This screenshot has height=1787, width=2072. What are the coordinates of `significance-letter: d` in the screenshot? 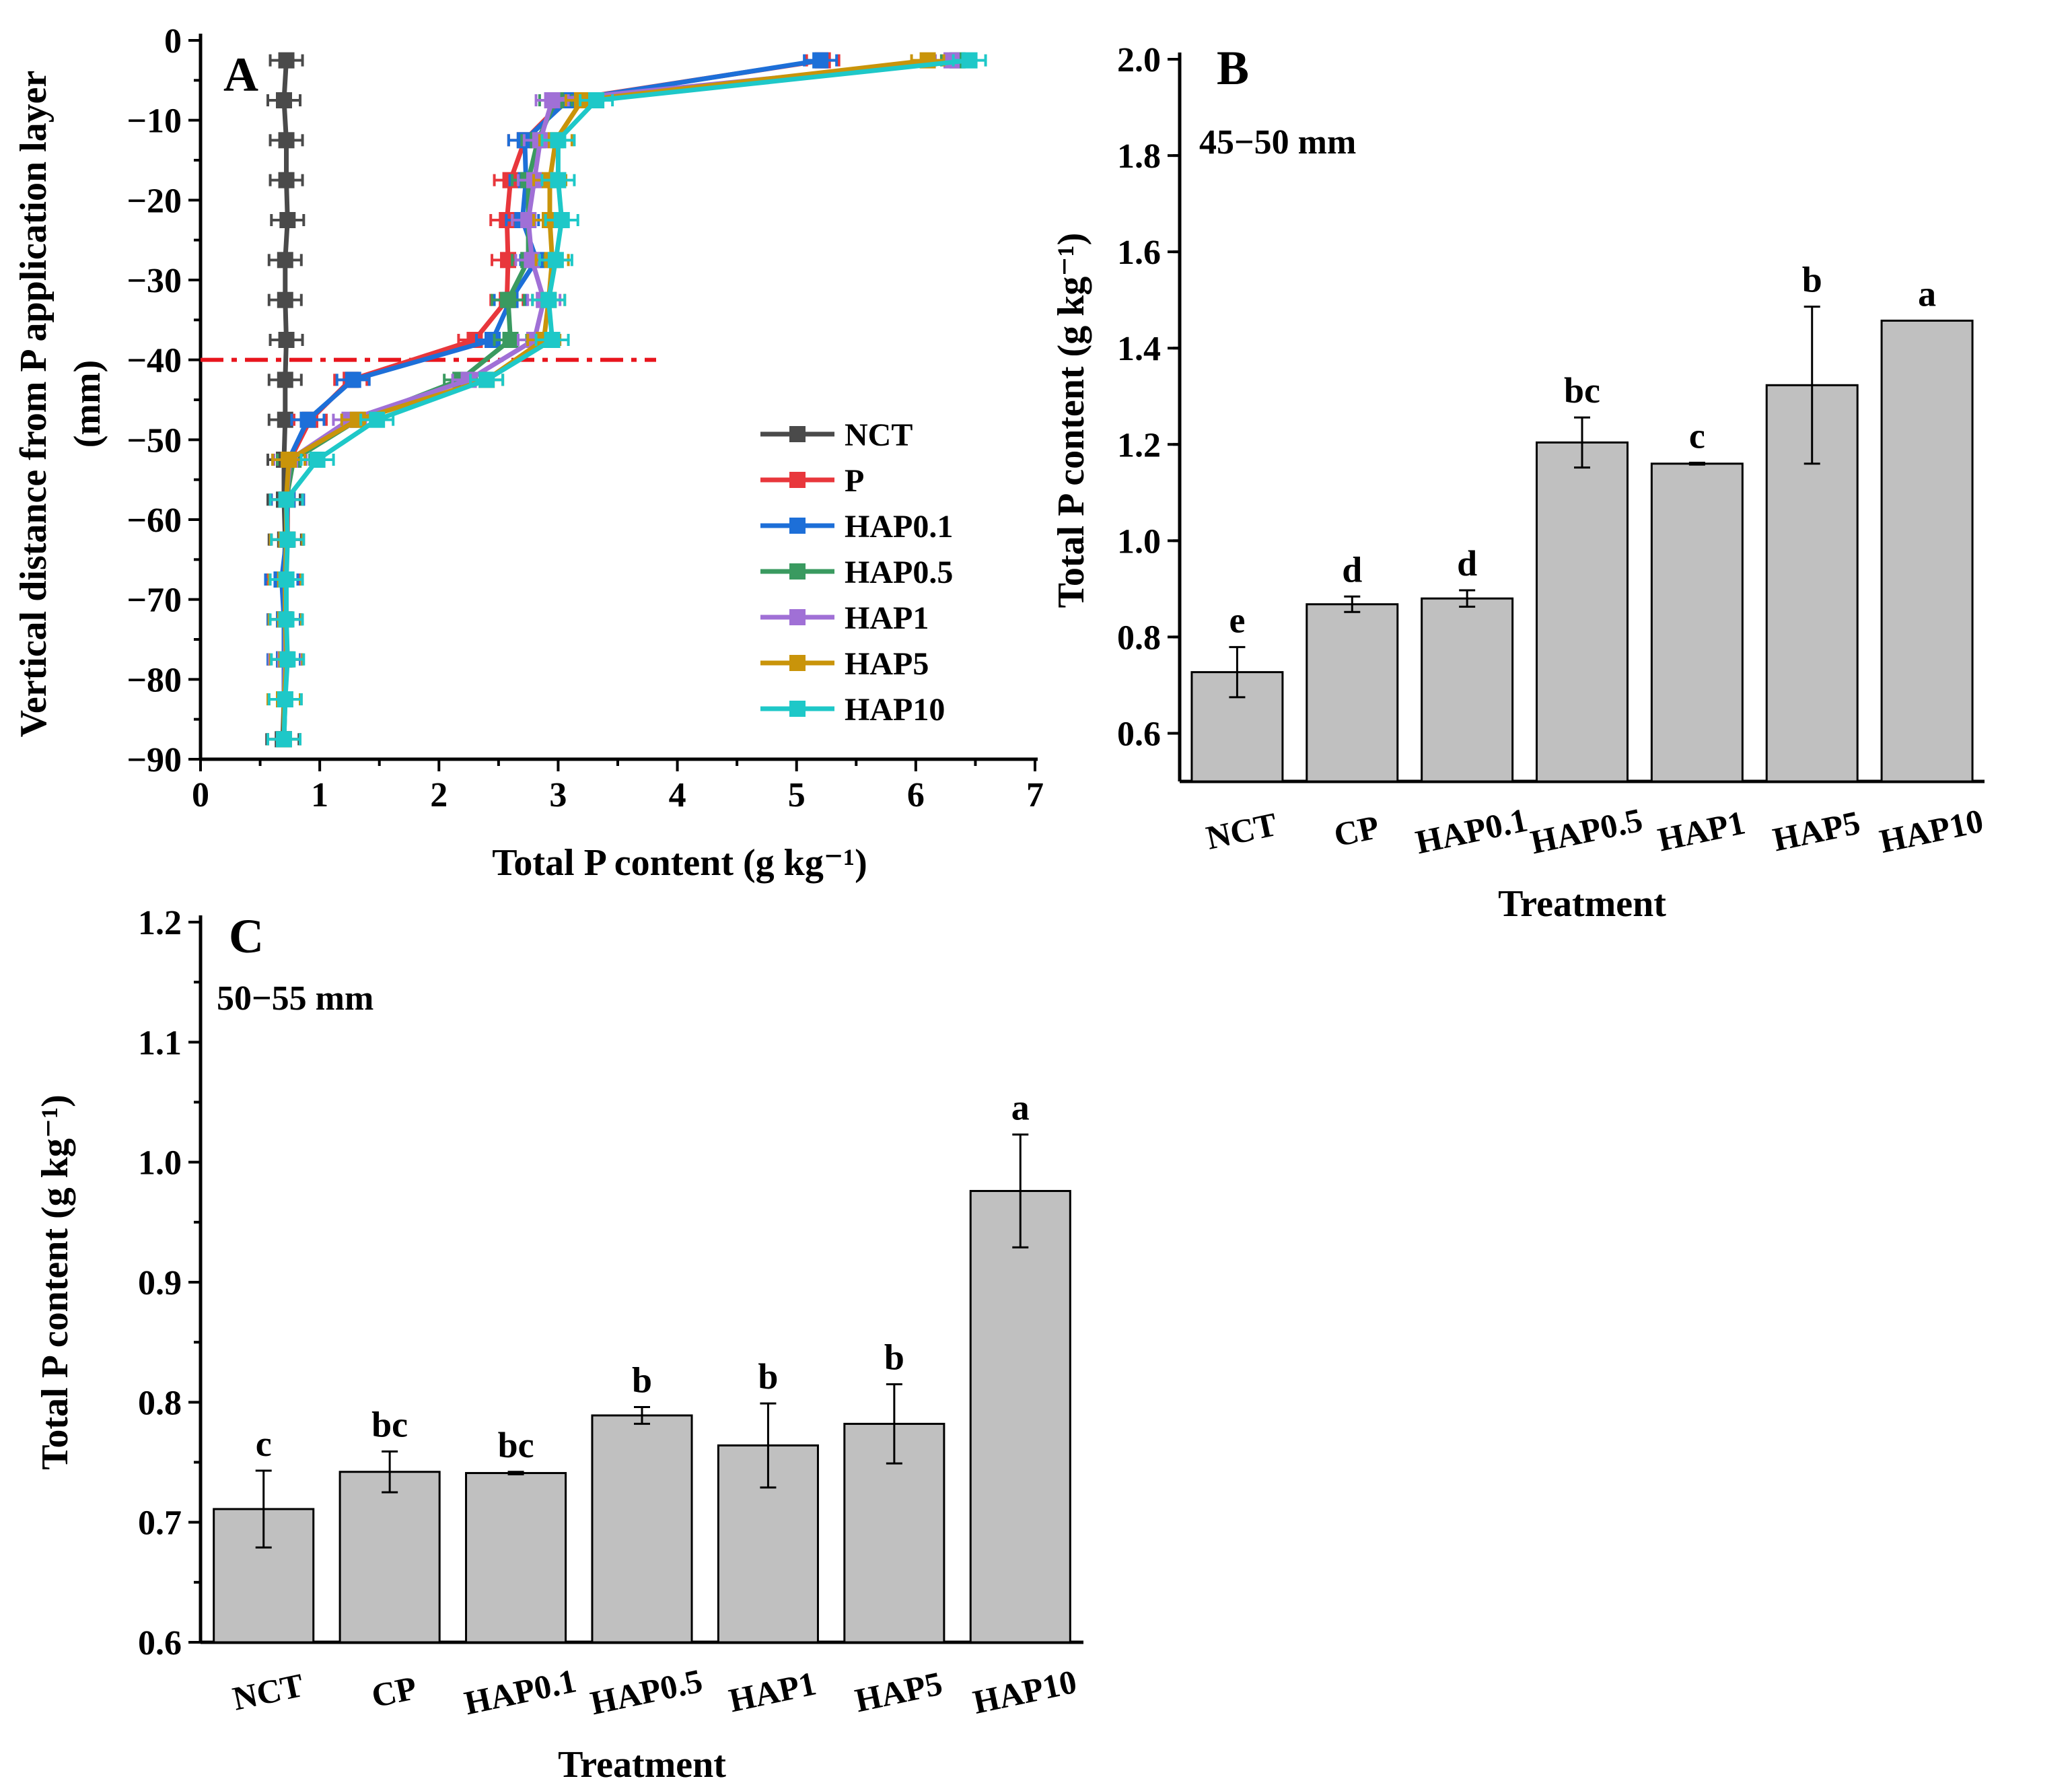 It's located at (1467, 563).